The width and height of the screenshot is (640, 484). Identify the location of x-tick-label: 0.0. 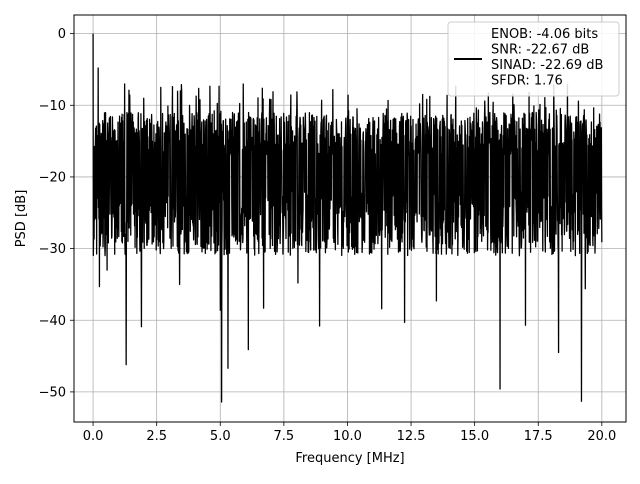
(93, 436).